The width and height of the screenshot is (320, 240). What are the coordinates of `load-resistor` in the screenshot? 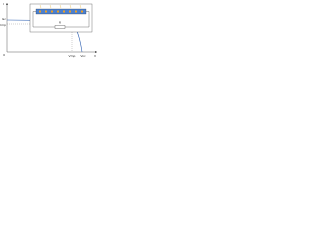 It's located at (60, 27).